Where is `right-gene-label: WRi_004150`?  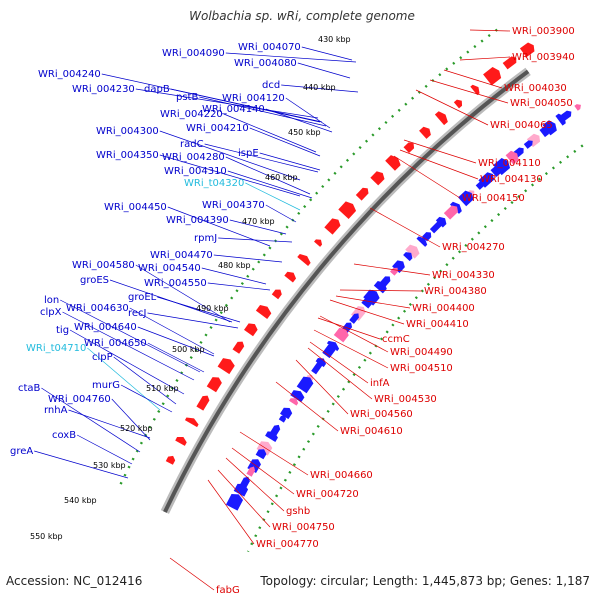 right-gene-label: WRi_004150 is located at coordinates (493, 198).